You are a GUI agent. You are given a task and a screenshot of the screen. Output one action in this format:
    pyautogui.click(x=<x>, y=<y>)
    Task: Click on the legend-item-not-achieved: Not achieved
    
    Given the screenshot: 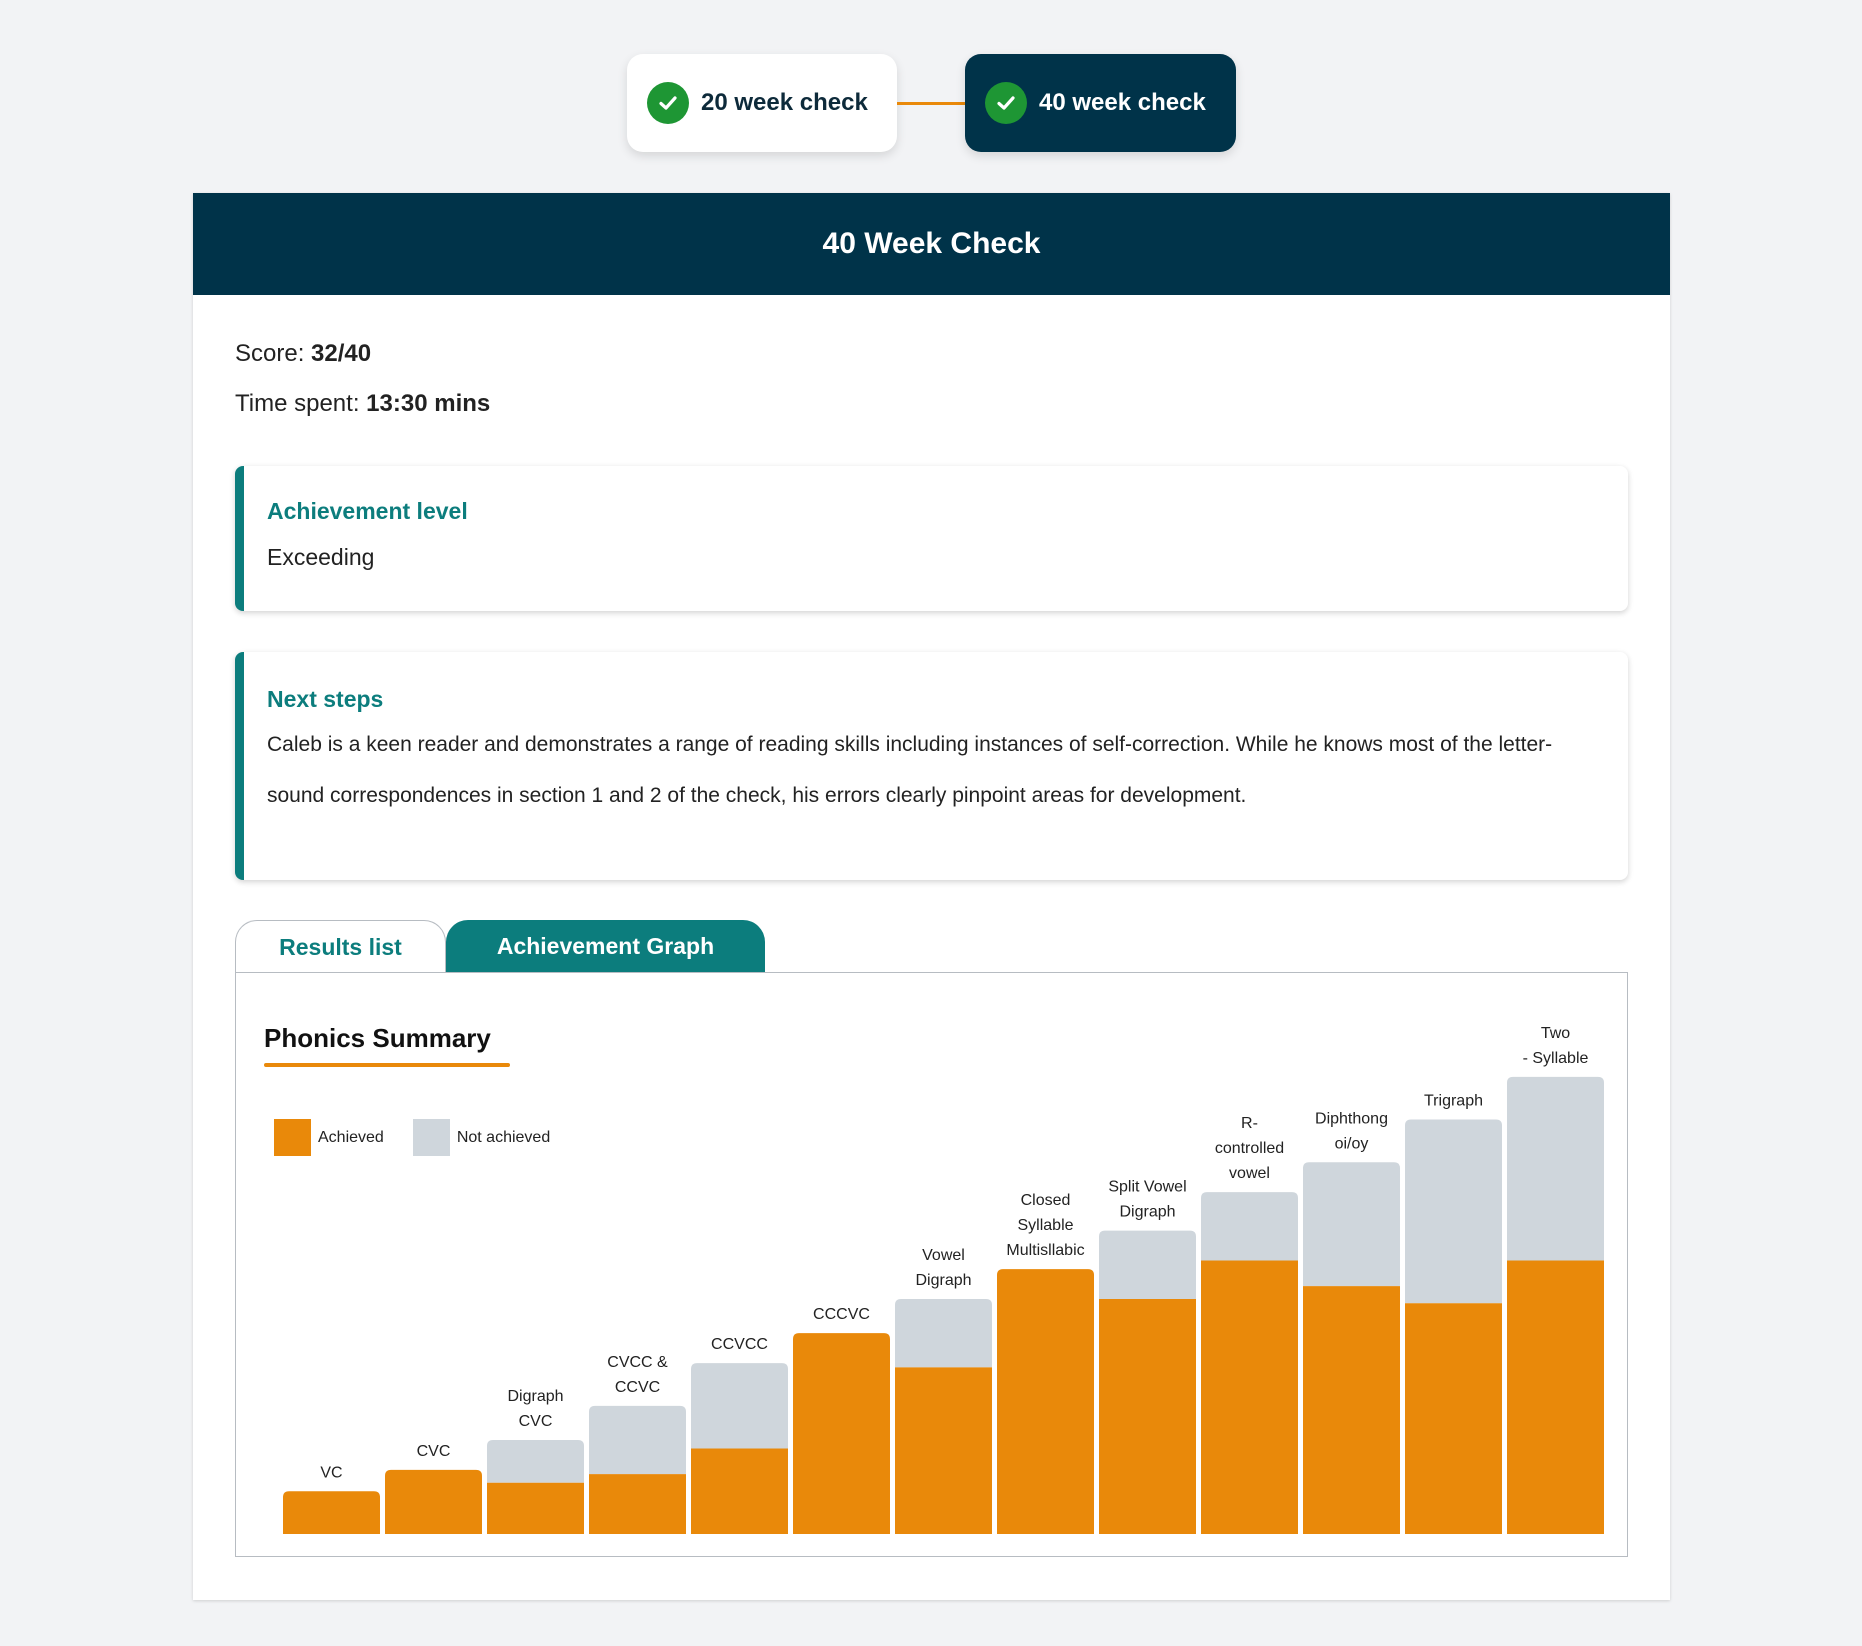 What is the action you would take?
    pyautogui.click(x=481, y=1137)
    